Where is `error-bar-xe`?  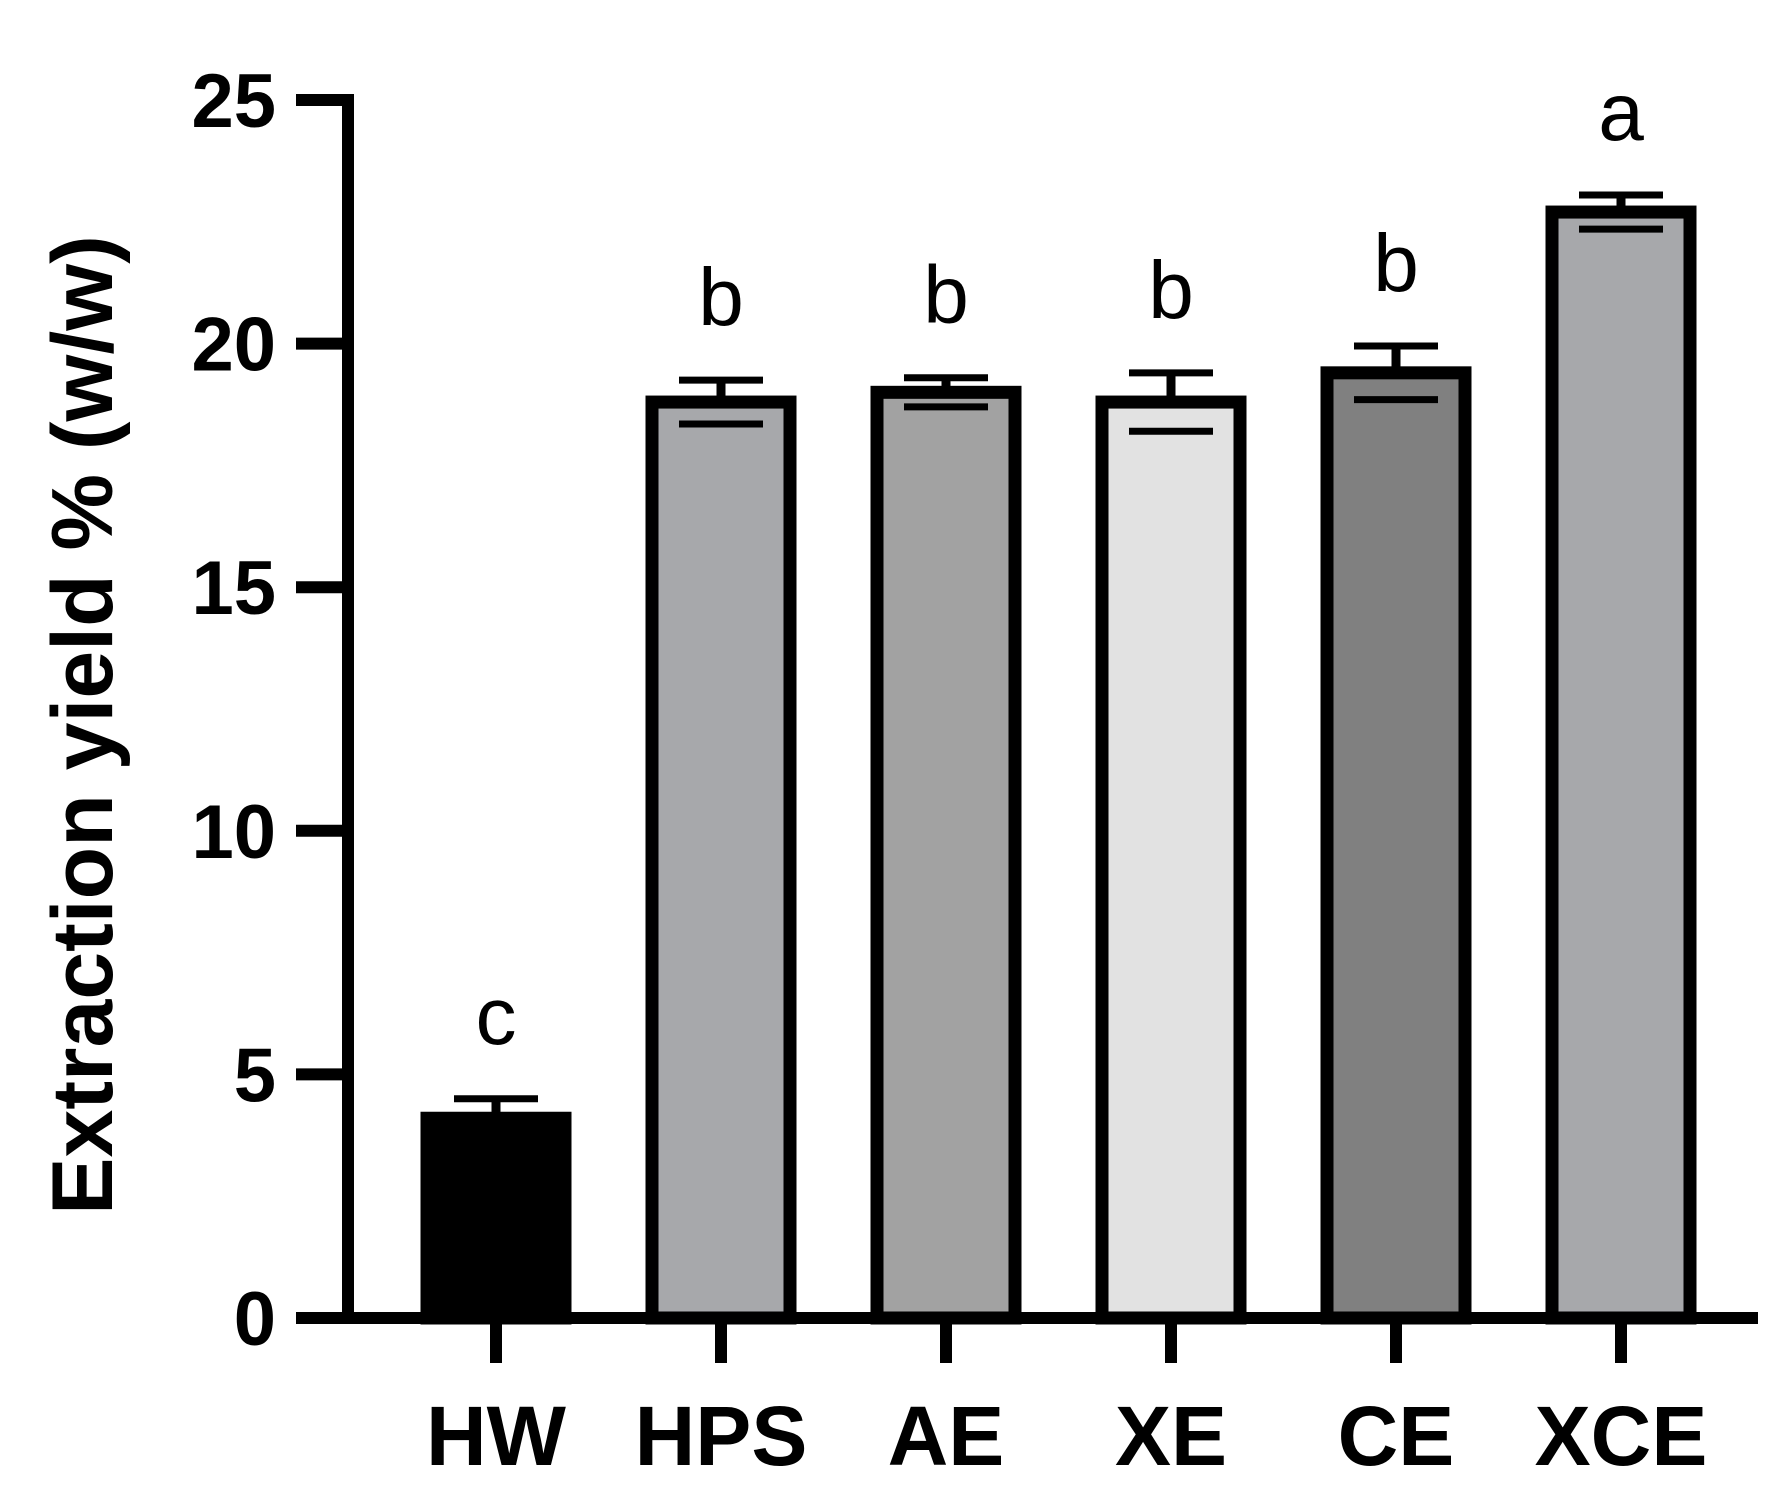
error-bar-xe is located at coordinates (1171, 402).